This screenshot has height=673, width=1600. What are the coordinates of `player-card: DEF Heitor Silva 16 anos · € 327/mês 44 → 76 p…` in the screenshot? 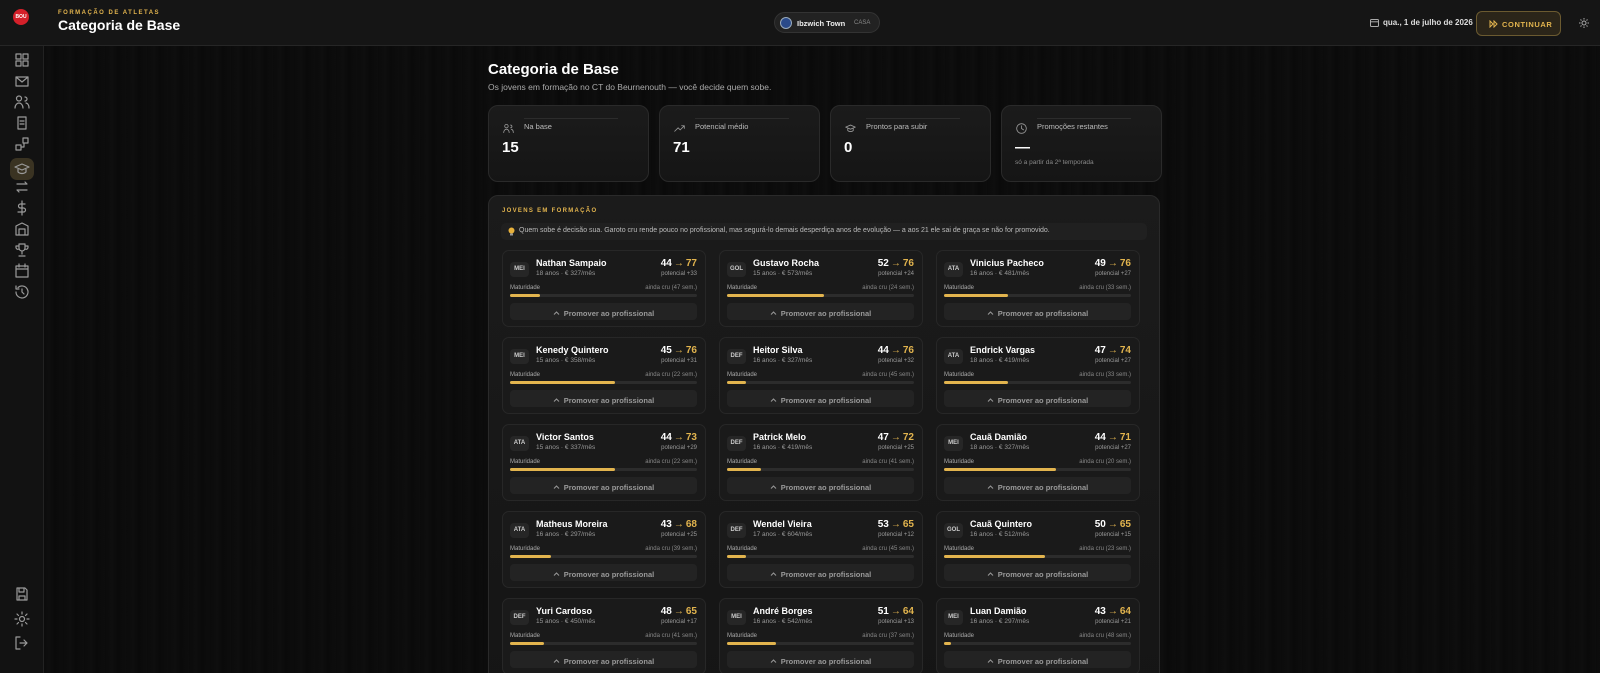 It's located at (821, 375).